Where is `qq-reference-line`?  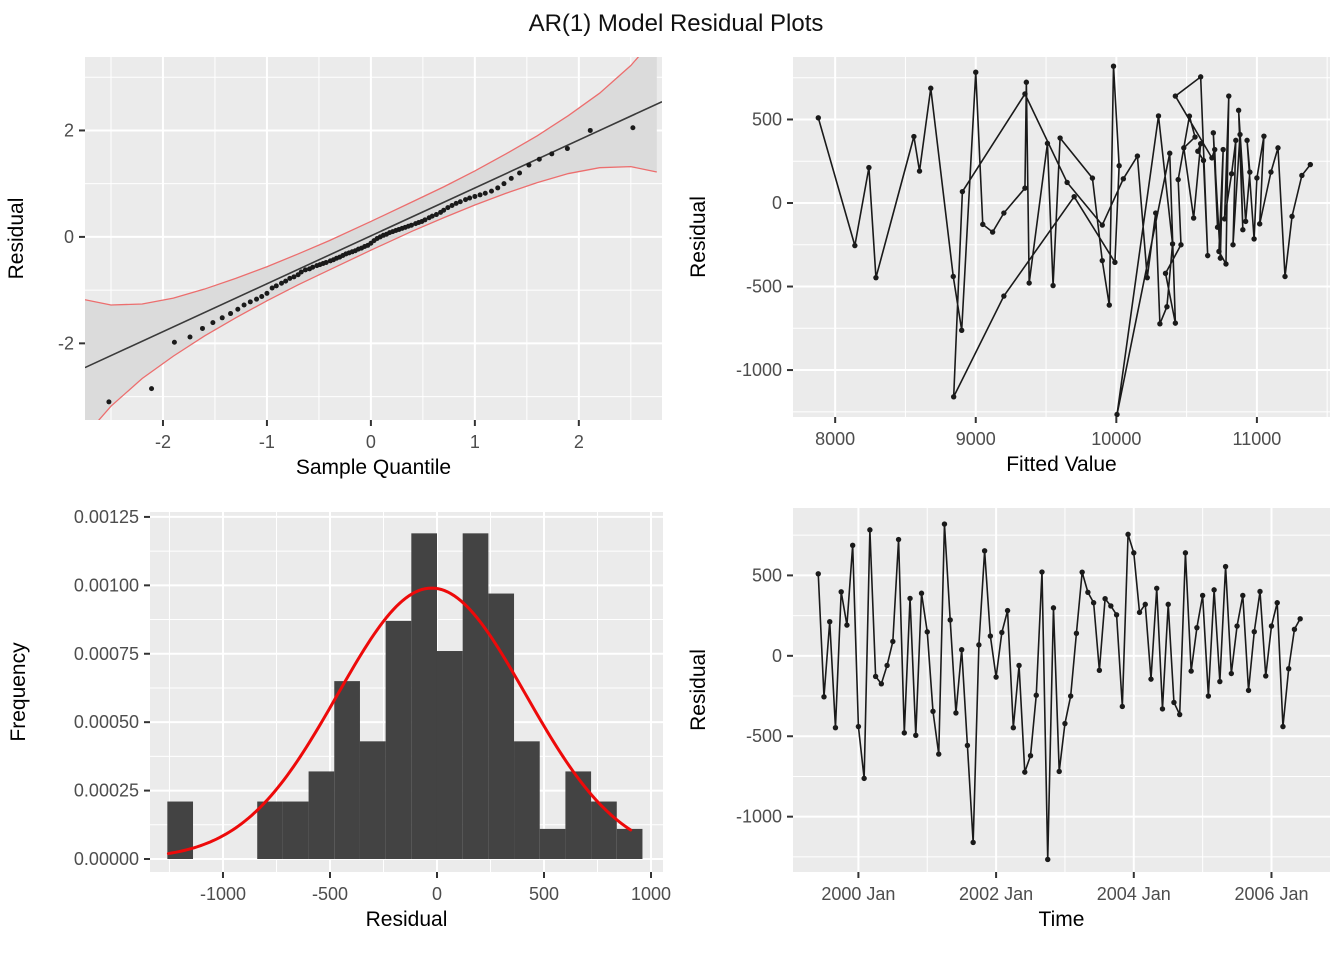
qq-reference-line is located at coordinates (373, 234).